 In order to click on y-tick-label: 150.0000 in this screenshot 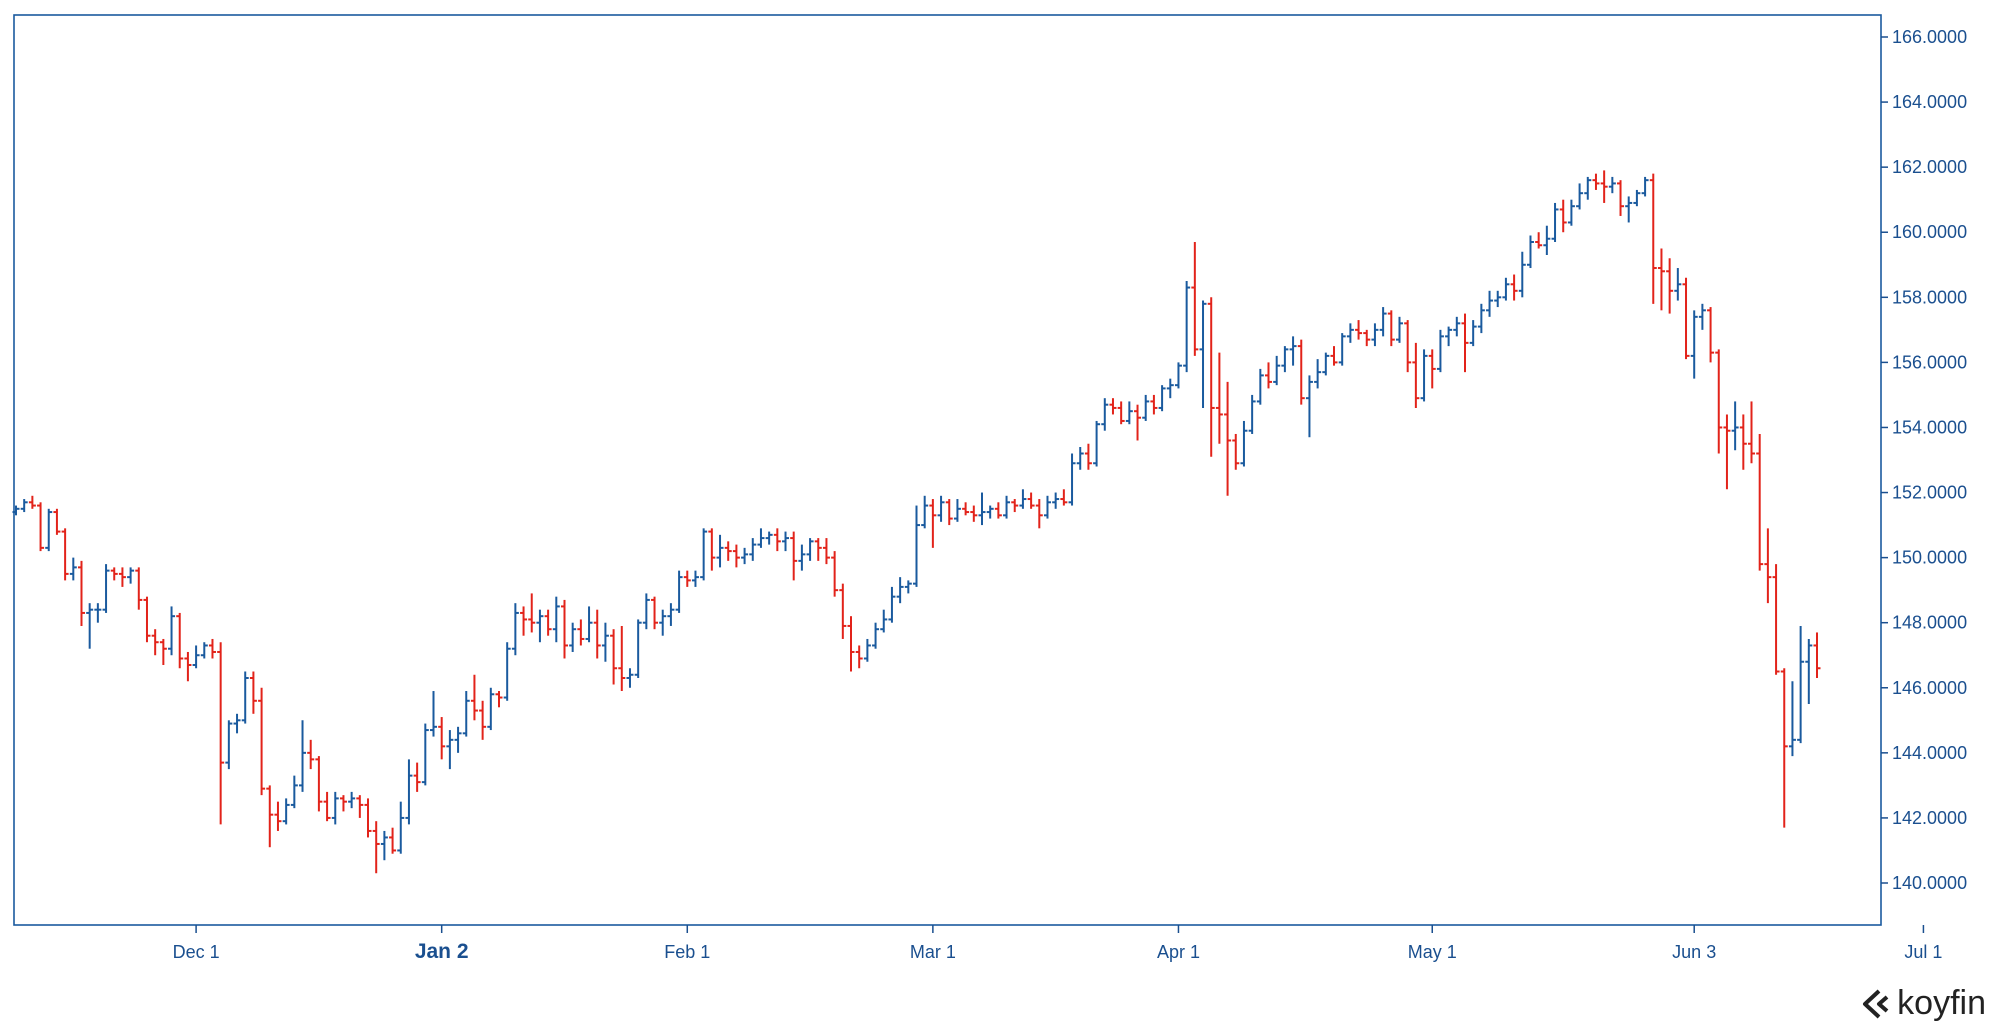, I will do `click(1929, 558)`.